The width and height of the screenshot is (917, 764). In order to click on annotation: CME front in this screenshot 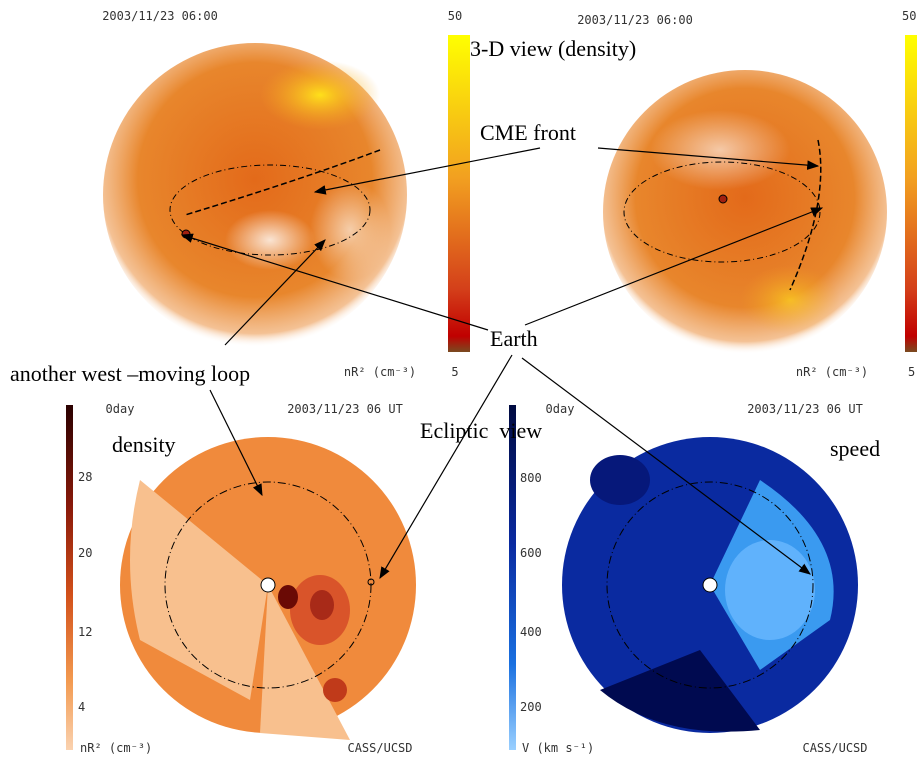, I will do `click(528, 132)`.